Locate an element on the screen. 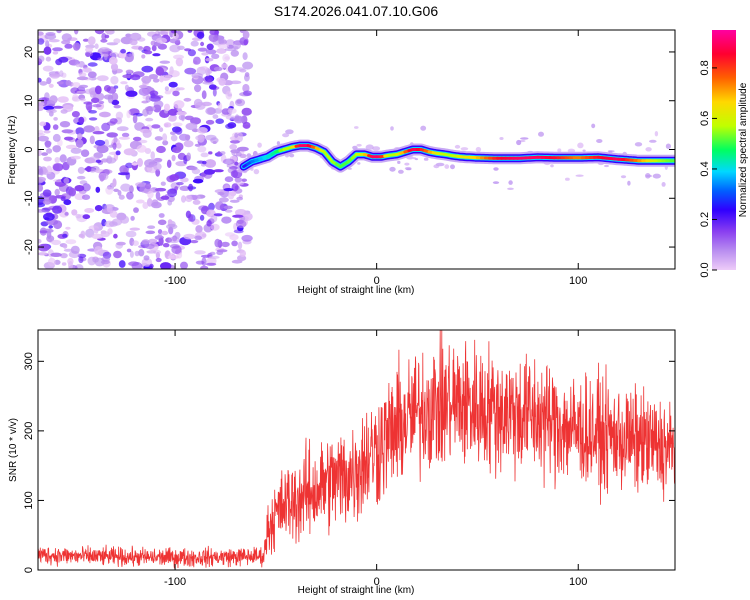  x-tick-label: -100 is located at coordinates (175, 281).